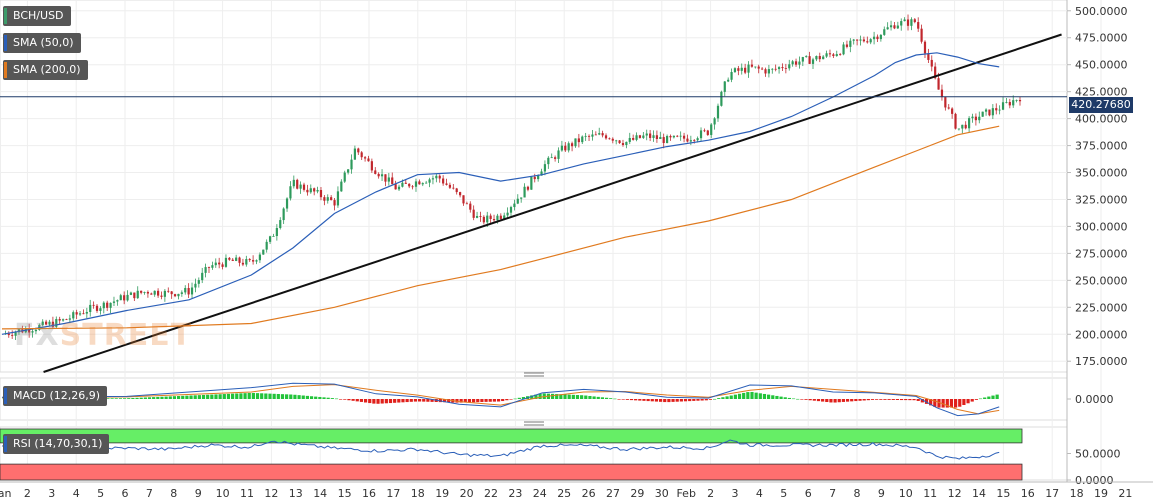 This screenshot has width=1153, height=503. I want to click on x-tick-label: 3, so click(51, 493).